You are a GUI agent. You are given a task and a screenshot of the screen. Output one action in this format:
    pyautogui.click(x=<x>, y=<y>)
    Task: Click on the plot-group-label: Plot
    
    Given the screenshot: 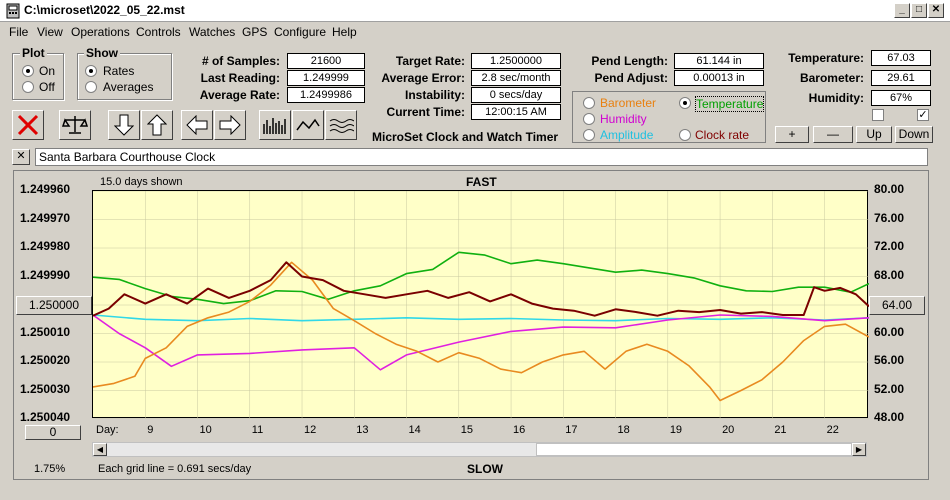 What is the action you would take?
    pyautogui.click(x=33, y=53)
    